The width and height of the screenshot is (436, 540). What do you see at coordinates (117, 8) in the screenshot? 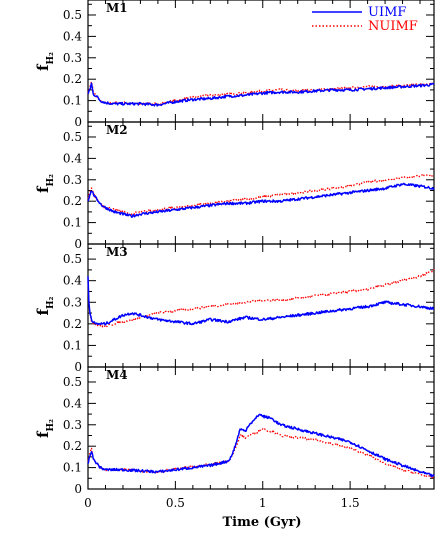
I see `panel-label: M1` at bounding box center [117, 8].